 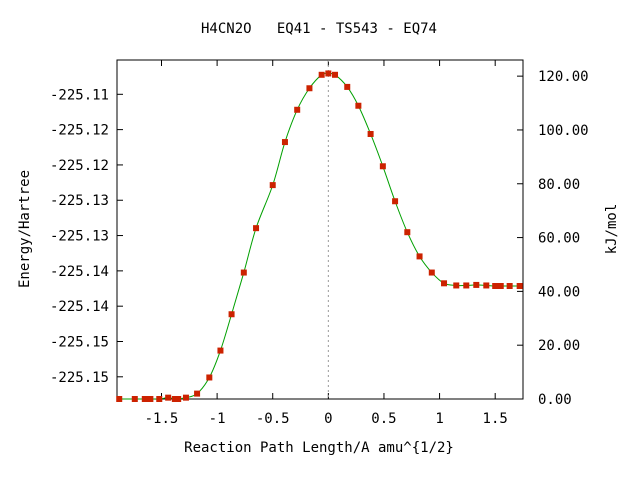 What do you see at coordinates (559, 346) in the screenshot?
I see `right-tick-label: 20.00` at bounding box center [559, 346].